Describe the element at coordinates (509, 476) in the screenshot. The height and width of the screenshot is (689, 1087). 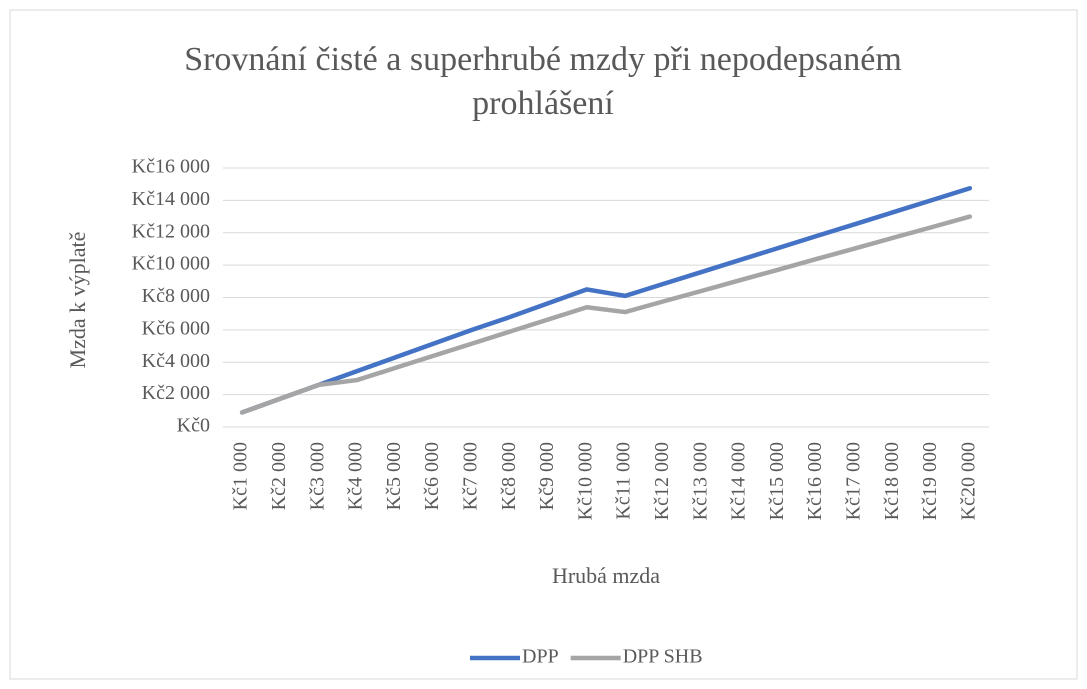
I see `x-tick-label: Kč8 000` at that location.